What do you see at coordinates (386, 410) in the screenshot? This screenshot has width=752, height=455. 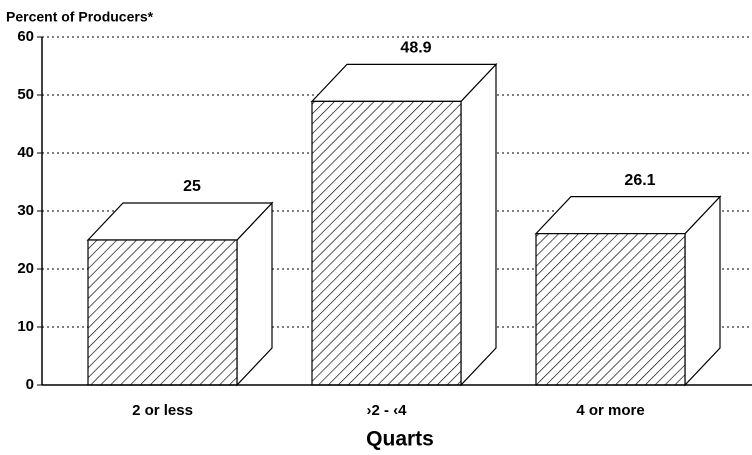 I see `x-tick-label: ›2 - ‹4` at bounding box center [386, 410].